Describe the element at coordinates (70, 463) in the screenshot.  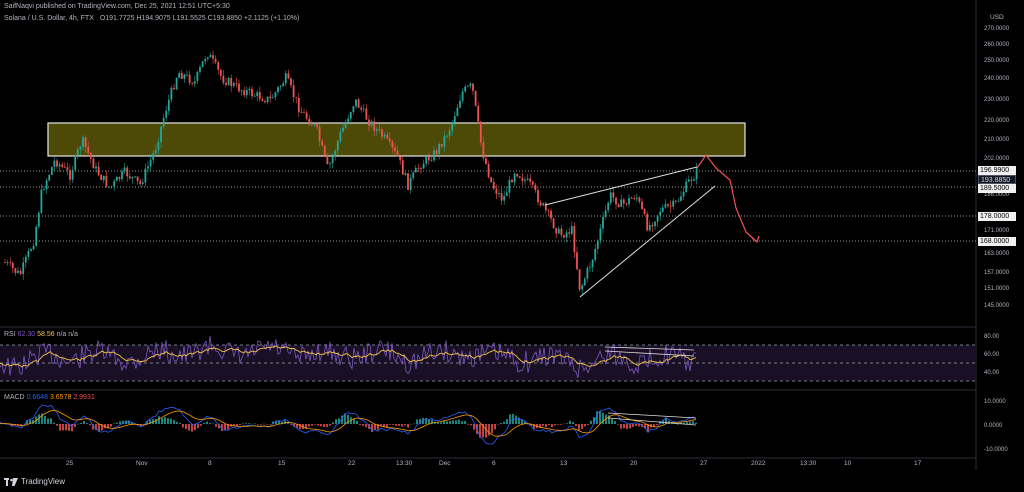
I see `time-tick: 25` at that location.